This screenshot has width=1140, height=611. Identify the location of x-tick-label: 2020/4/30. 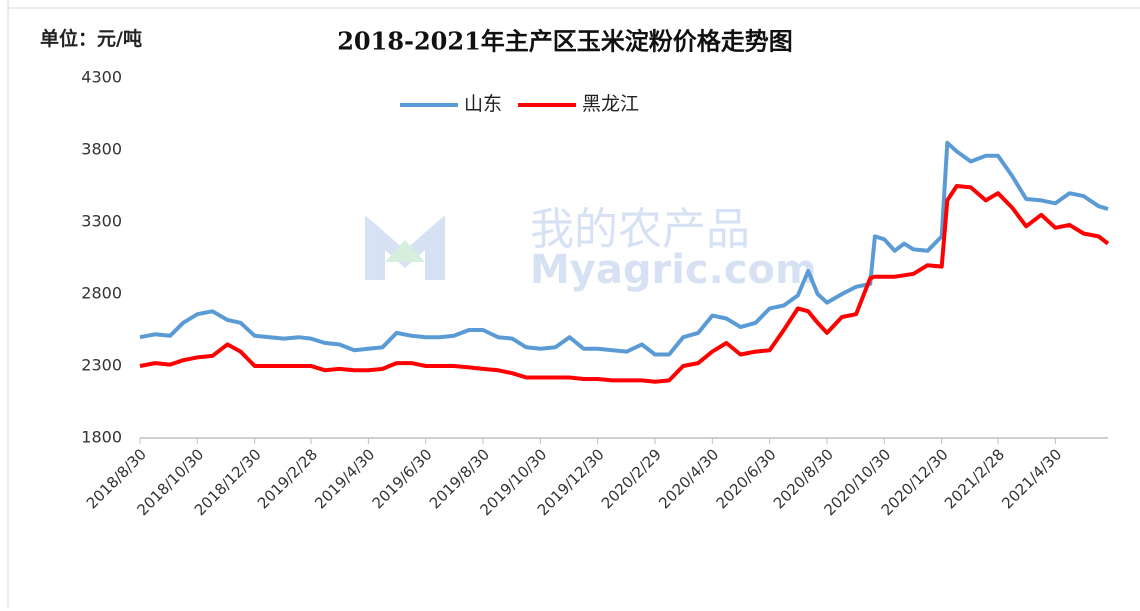
(688, 478).